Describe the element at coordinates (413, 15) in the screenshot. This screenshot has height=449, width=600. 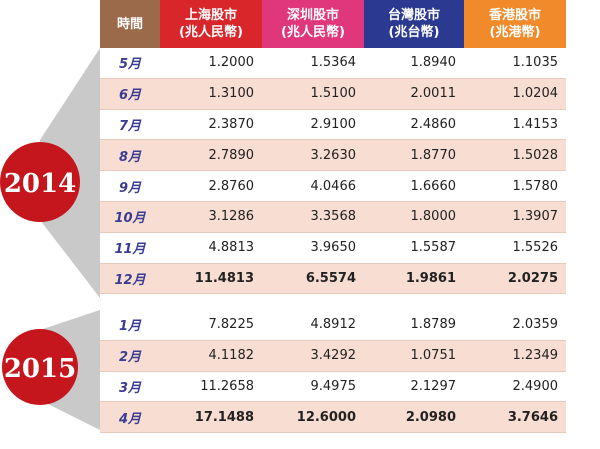
I see `header-title: 台灣股市` at that location.